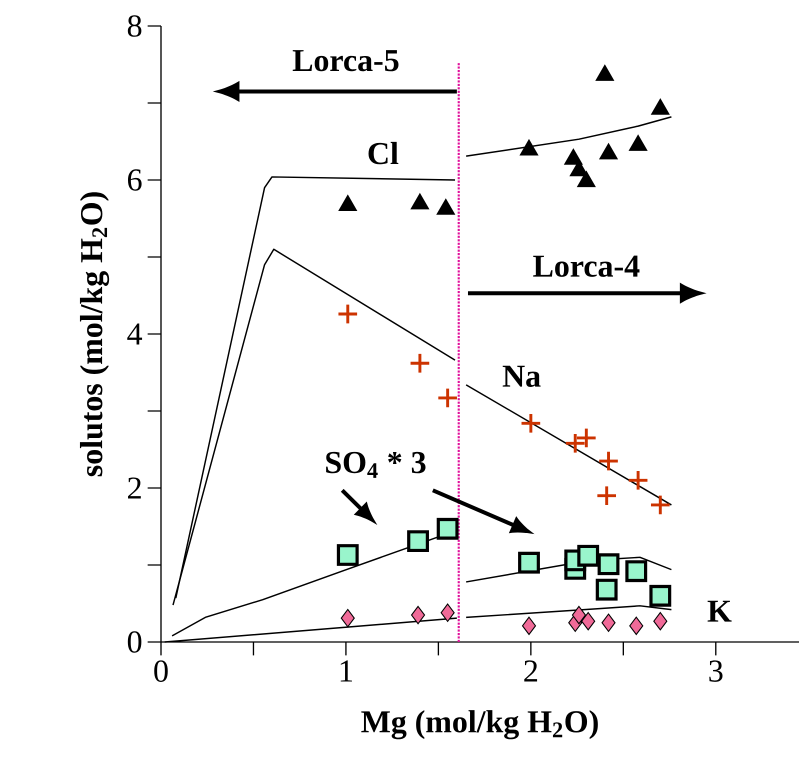 The width and height of the screenshot is (803, 771). I want to click on annotation: Lorca-5, so click(345, 61).